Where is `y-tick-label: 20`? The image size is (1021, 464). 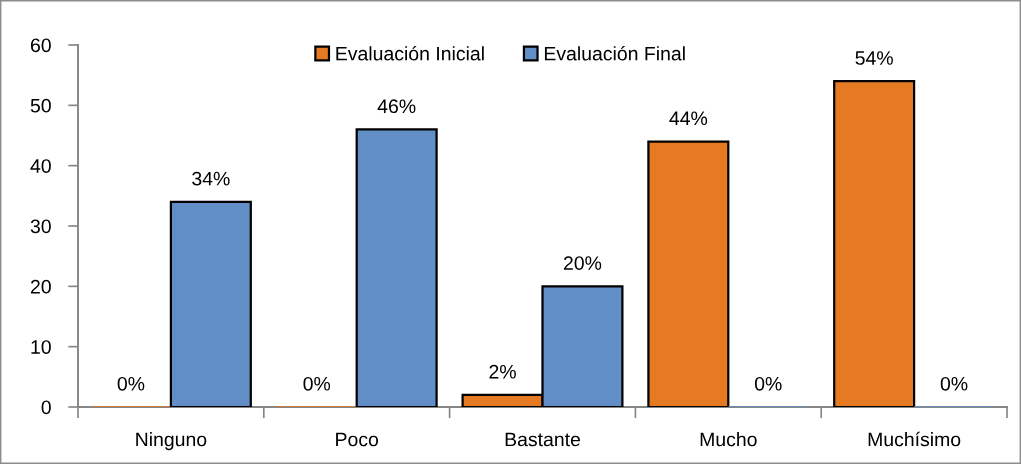 y-tick-label: 20 is located at coordinates (40, 286).